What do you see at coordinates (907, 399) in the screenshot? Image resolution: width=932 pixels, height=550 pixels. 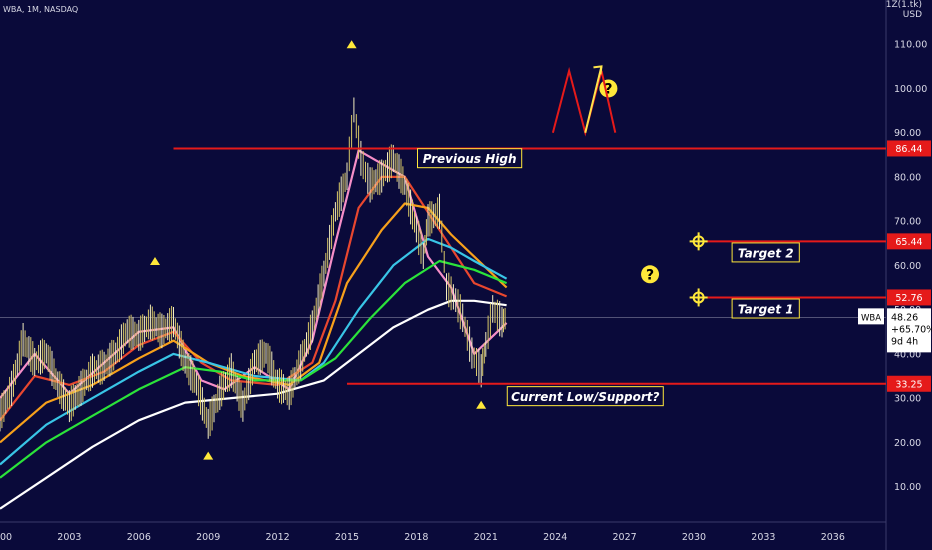 I see `y-tick-label: 30.00` at bounding box center [907, 399].